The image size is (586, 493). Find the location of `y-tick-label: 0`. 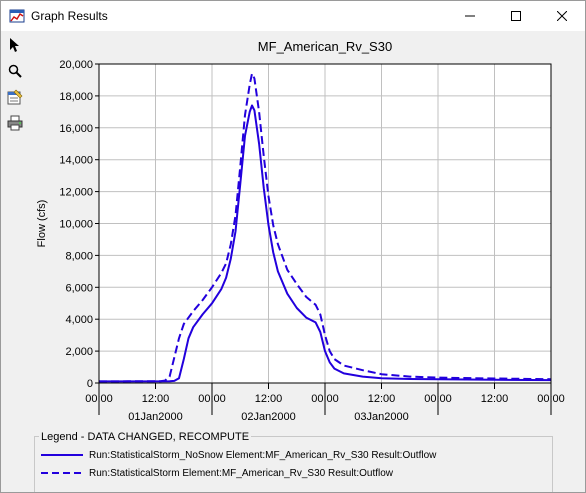

y-tick-label: 0 is located at coordinates (90, 384).